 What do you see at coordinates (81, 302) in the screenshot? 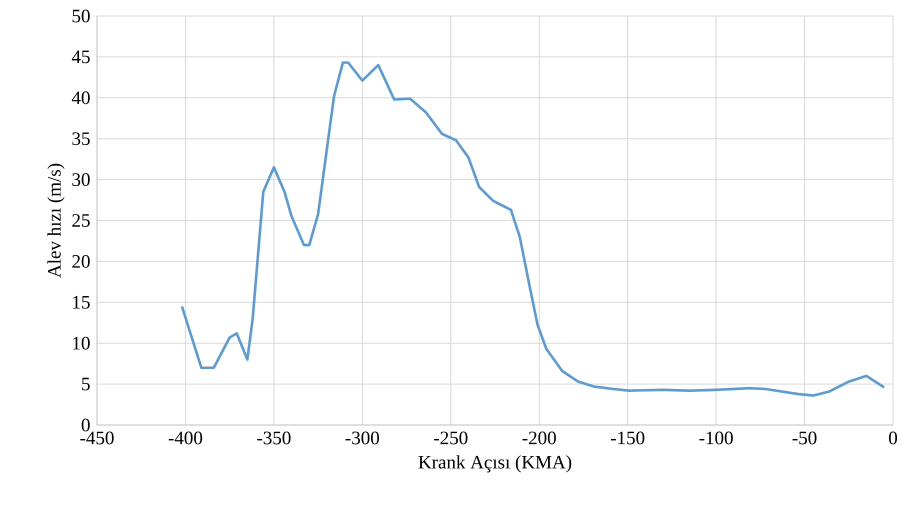
I see `y-tick-label: 15` at bounding box center [81, 302].